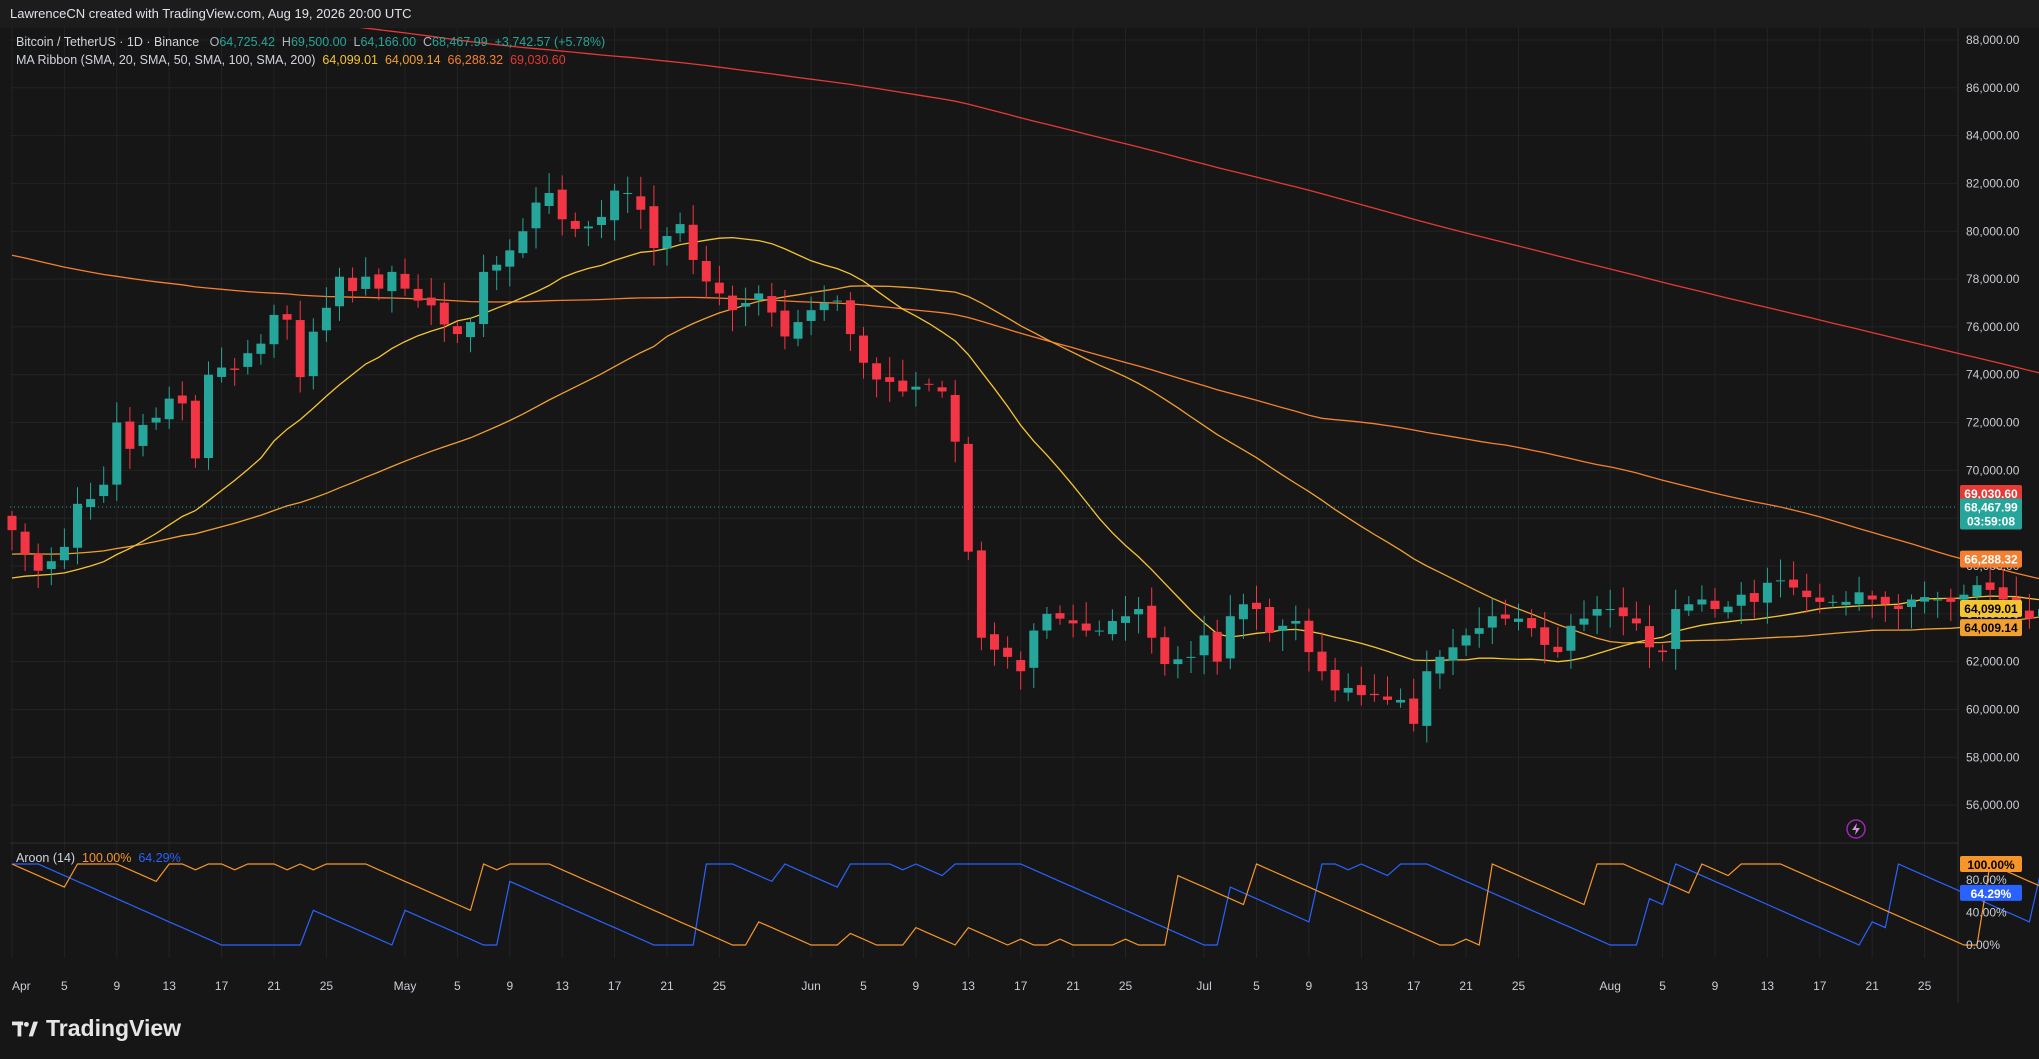 Image resolution: width=2039 pixels, height=1059 pixels. I want to click on tag-ma200: 69,030.60, so click(1991, 494).